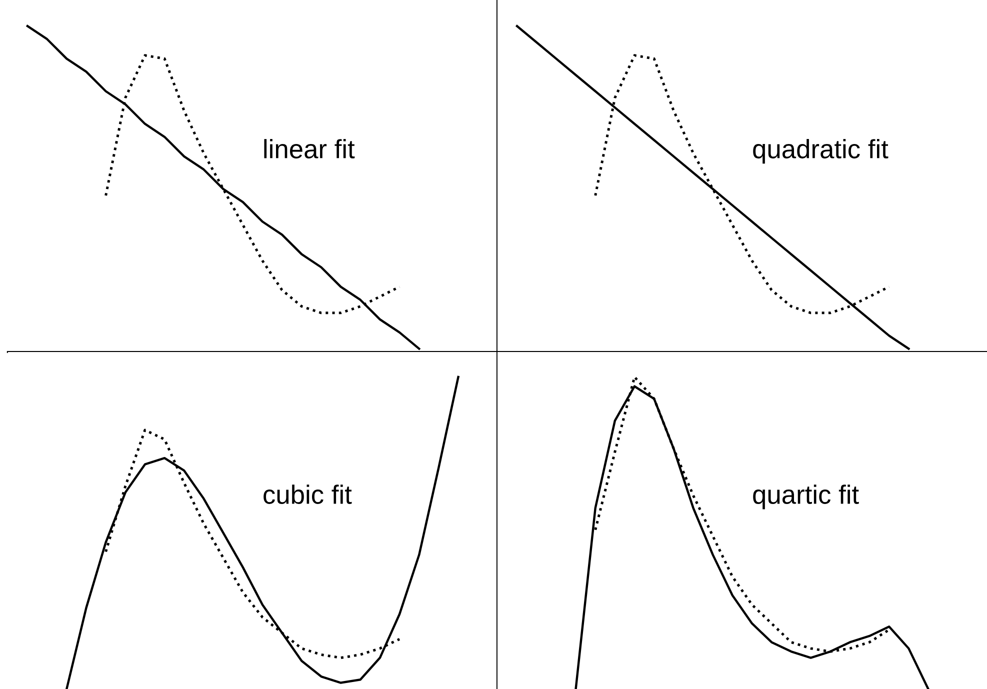 Image resolution: width=987 pixels, height=689 pixels. What do you see at coordinates (806, 497) in the screenshot?
I see `annotation: quartic fit` at bounding box center [806, 497].